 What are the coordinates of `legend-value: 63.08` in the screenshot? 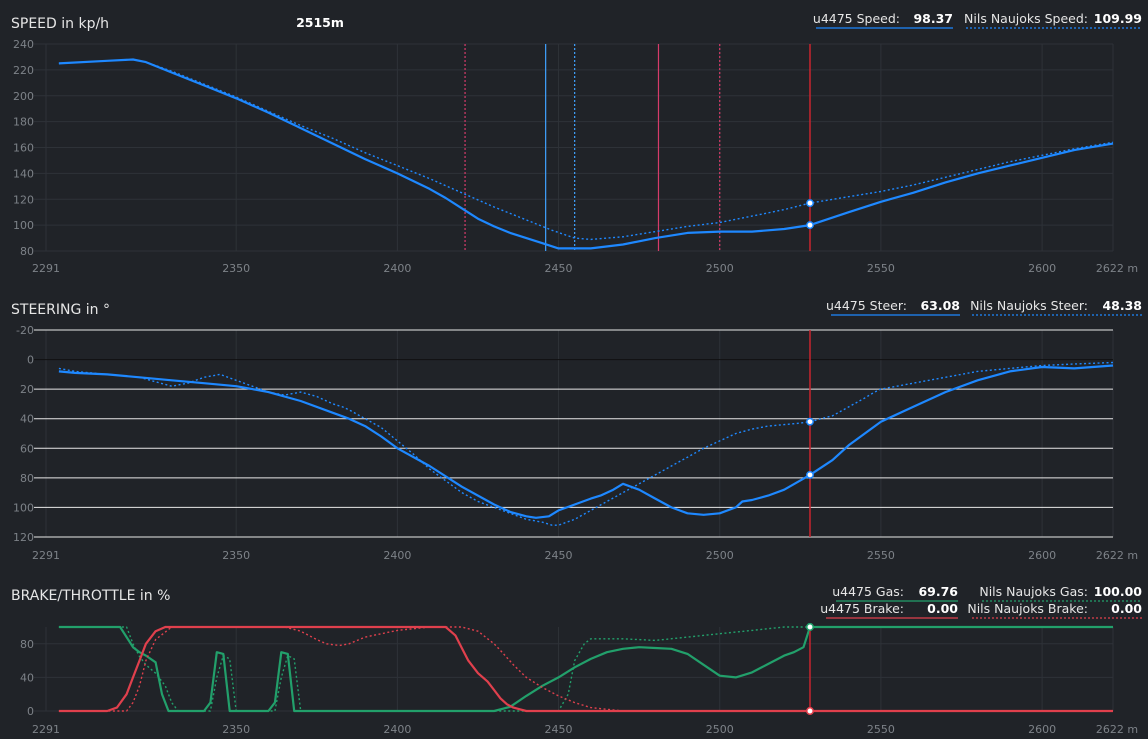 It's located at (940, 305).